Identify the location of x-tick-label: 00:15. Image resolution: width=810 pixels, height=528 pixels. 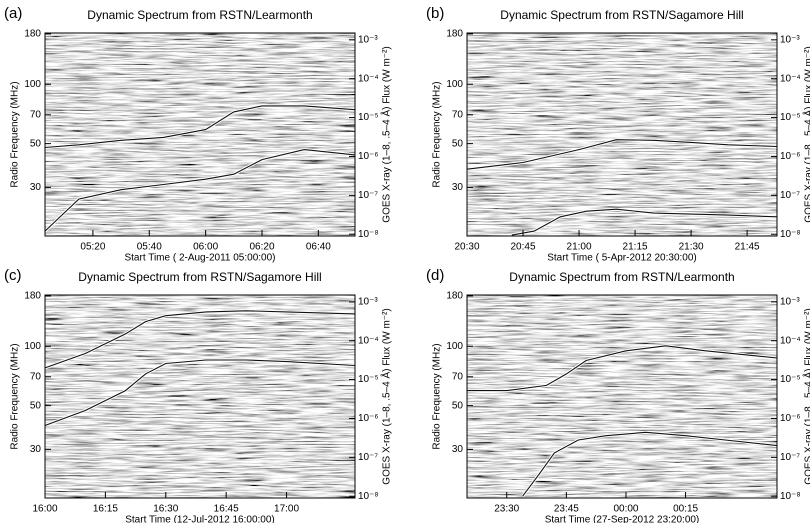
(685, 509).